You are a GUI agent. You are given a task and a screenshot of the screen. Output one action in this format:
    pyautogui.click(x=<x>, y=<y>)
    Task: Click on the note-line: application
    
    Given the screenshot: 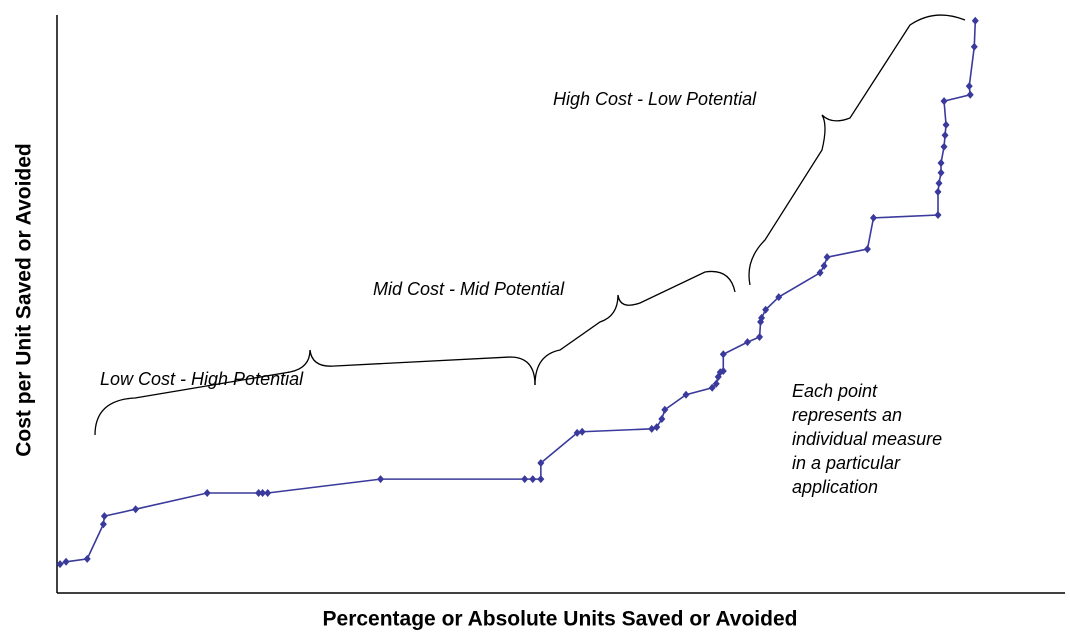 What is the action you would take?
    pyautogui.click(x=835, y=487)
    